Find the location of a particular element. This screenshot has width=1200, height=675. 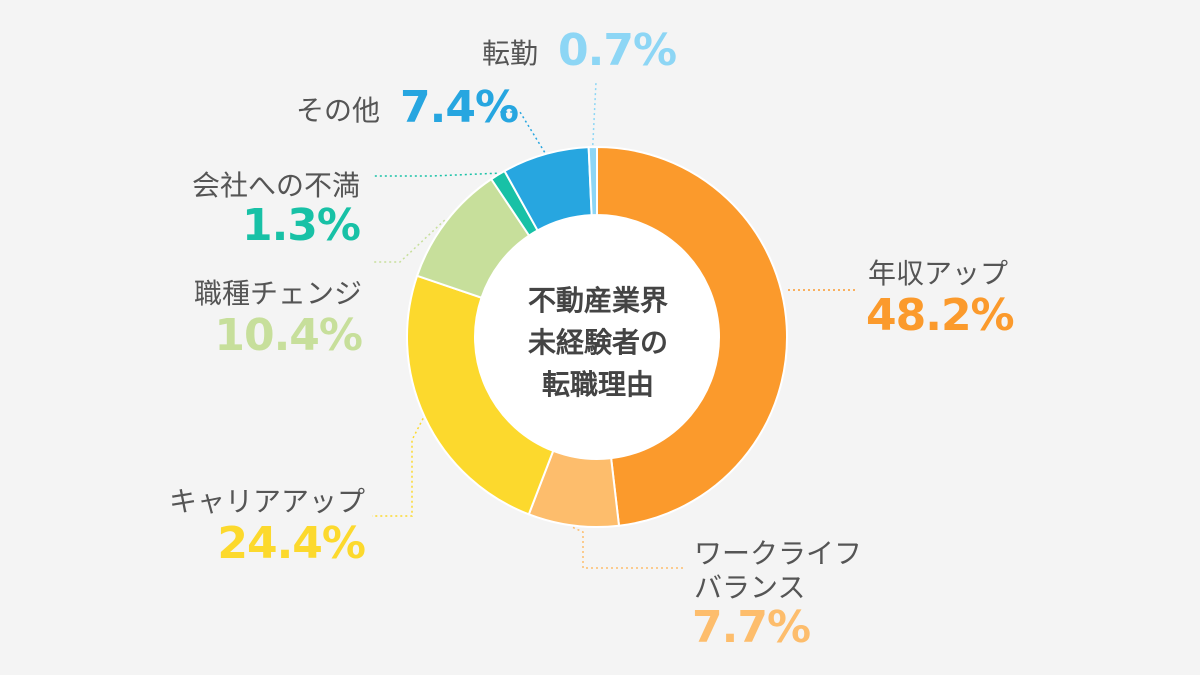

label-work-life-name-line-1: ワークライフ is located at coordinates (778, 553).